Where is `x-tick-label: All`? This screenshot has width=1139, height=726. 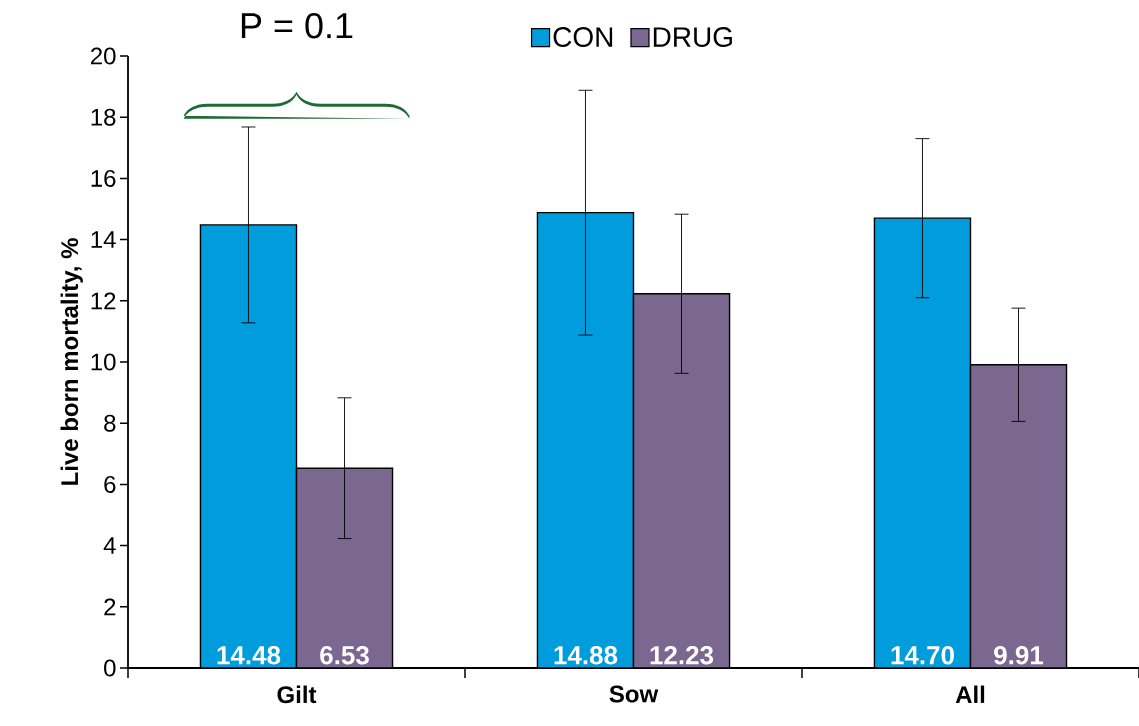 x-tick-label: All is located at coordinates (970, 694).